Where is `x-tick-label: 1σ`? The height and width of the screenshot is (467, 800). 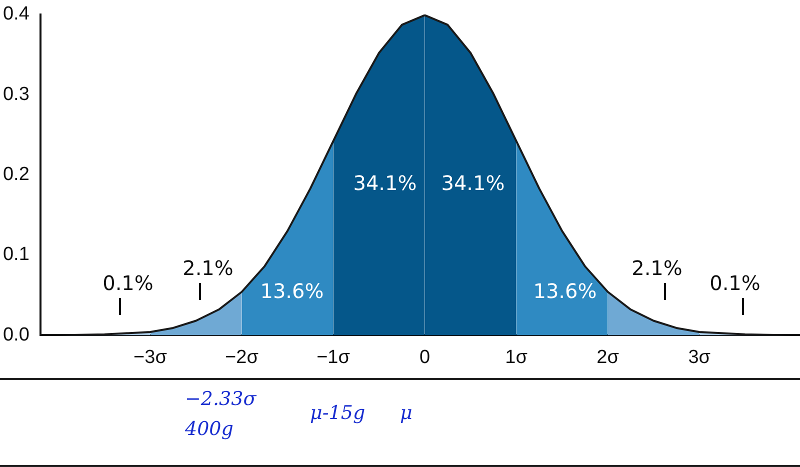 x-tick-label: 1σ is located at coordinates (516, 357).